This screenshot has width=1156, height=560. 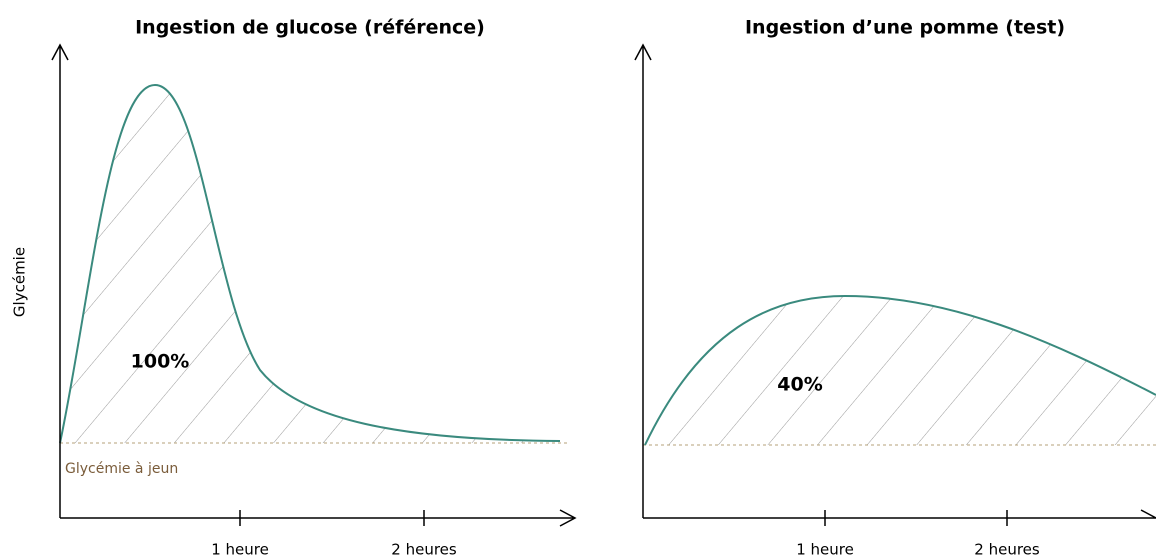 I want to click on panel-title: Ingestion d’une pomme (test), so click(x=905, y=28).